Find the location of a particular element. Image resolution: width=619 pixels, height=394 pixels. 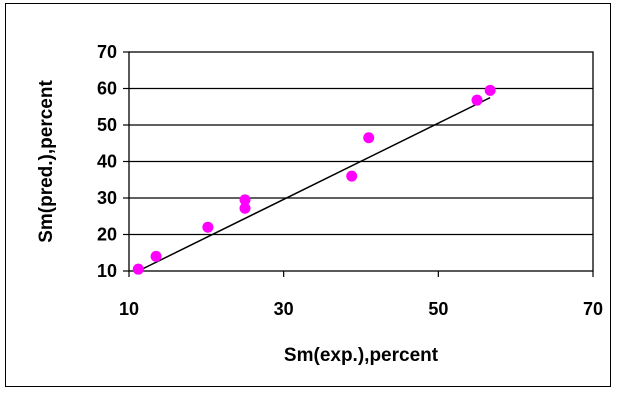

x-axis-title: Sm(exp.),percent is located at coordinates (361, 355).